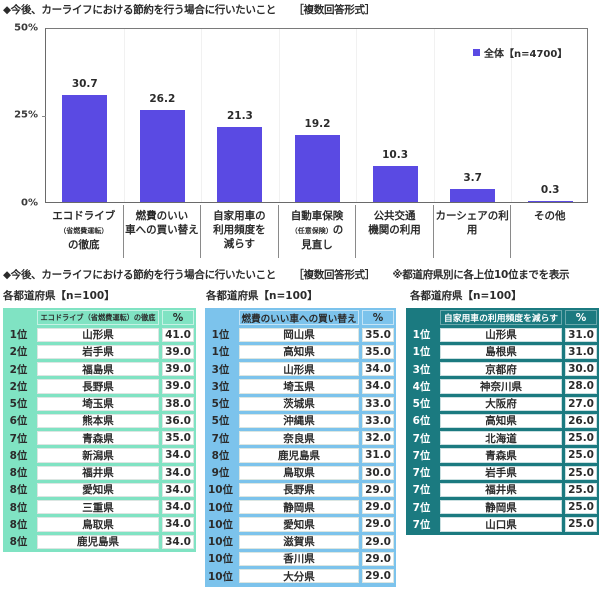 This screenshot has width=600, height=593. Describe the element at coordinates (139, 275) in the screenshot. I see `section-title-text: ◆今後、カーライフにおける節約を行う場合に行いたいこと` at that location.